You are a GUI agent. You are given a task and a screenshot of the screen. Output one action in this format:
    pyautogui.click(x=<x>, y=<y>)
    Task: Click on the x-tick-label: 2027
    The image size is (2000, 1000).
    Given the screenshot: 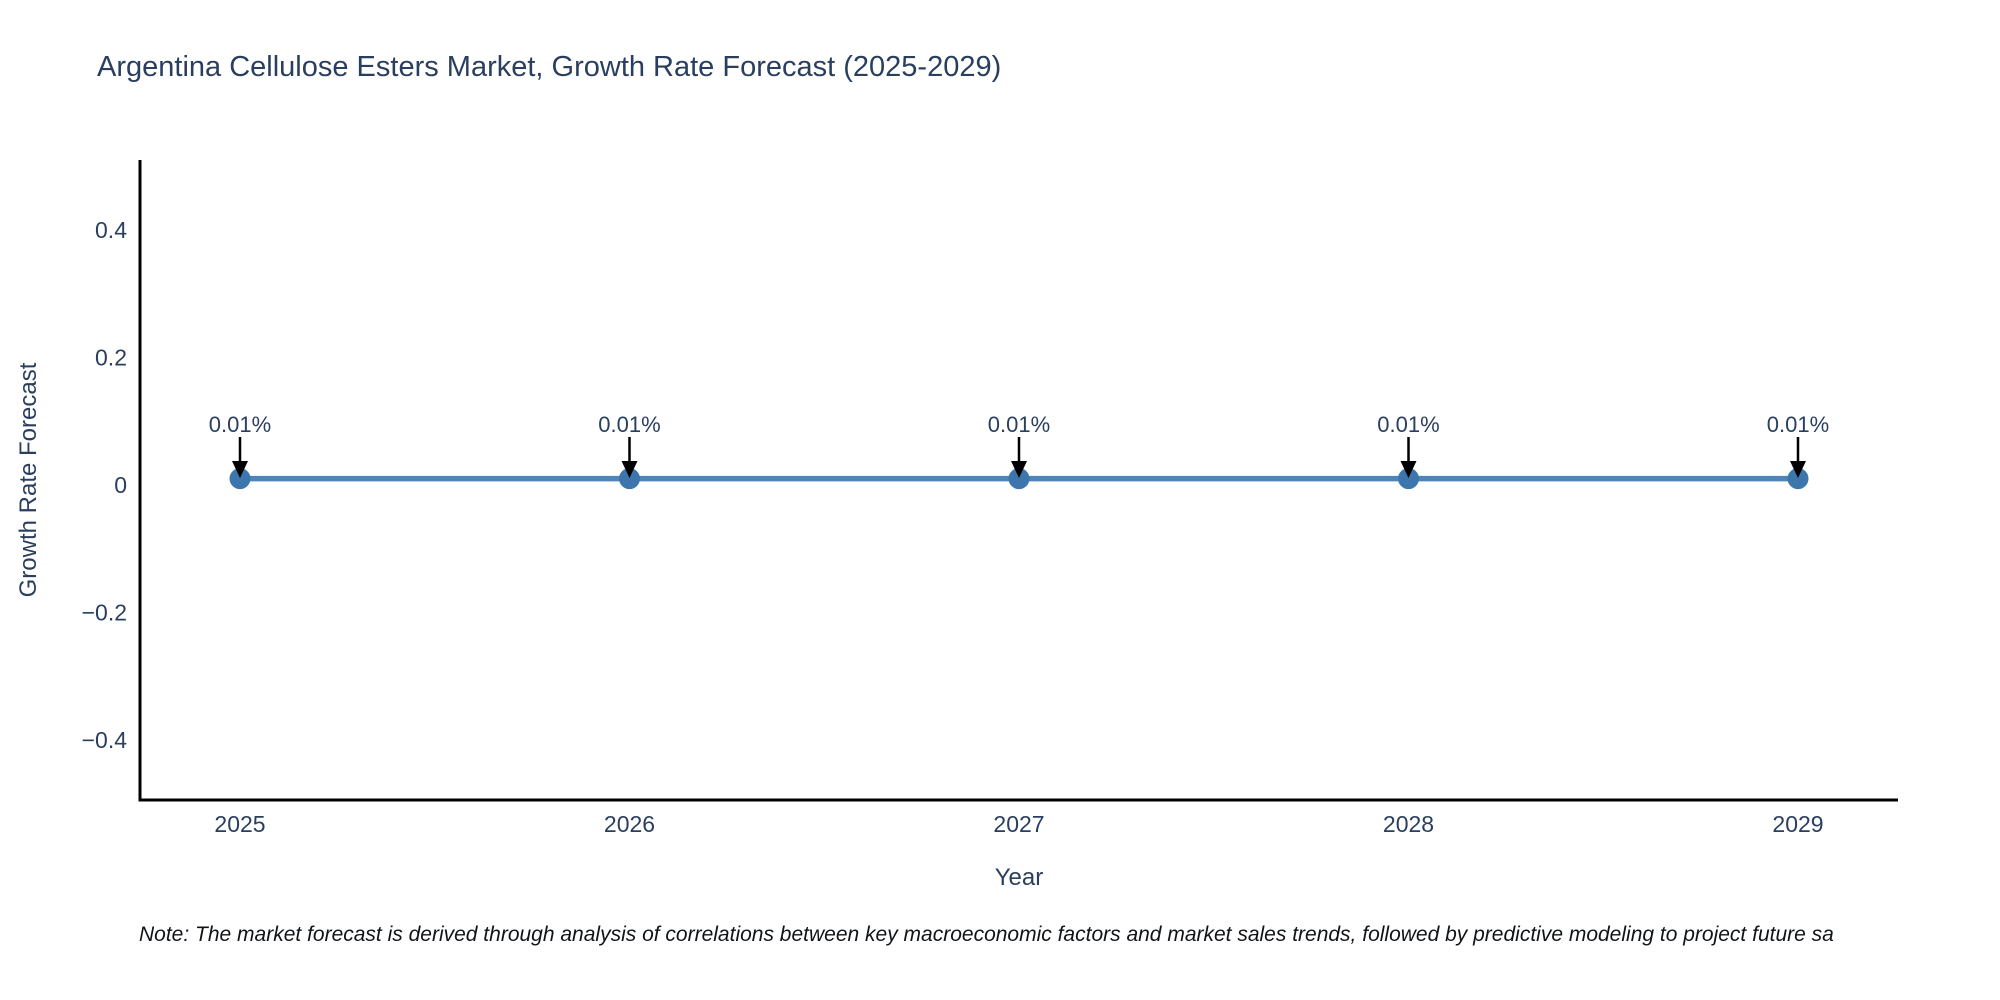 What is the action you would take?
    pyautogui.click(x=1018, y=824)
    